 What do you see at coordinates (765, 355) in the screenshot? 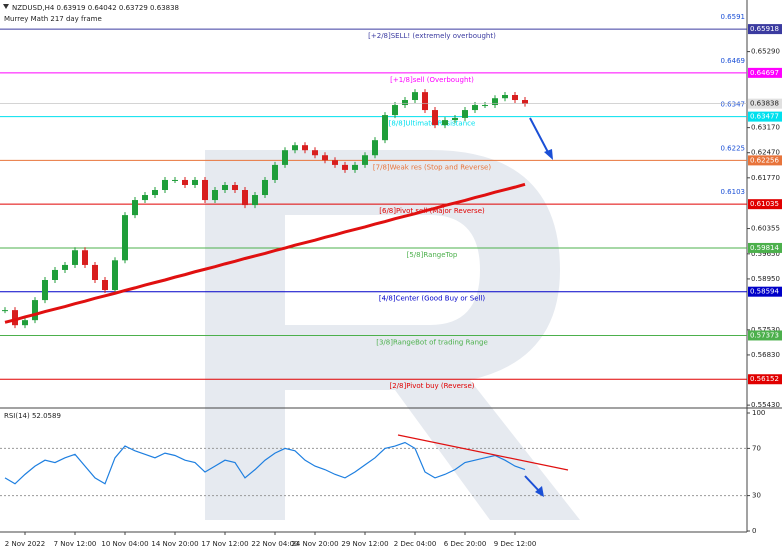
I see `y-tick-label: 0.56830` at bounding box center [765, 355].